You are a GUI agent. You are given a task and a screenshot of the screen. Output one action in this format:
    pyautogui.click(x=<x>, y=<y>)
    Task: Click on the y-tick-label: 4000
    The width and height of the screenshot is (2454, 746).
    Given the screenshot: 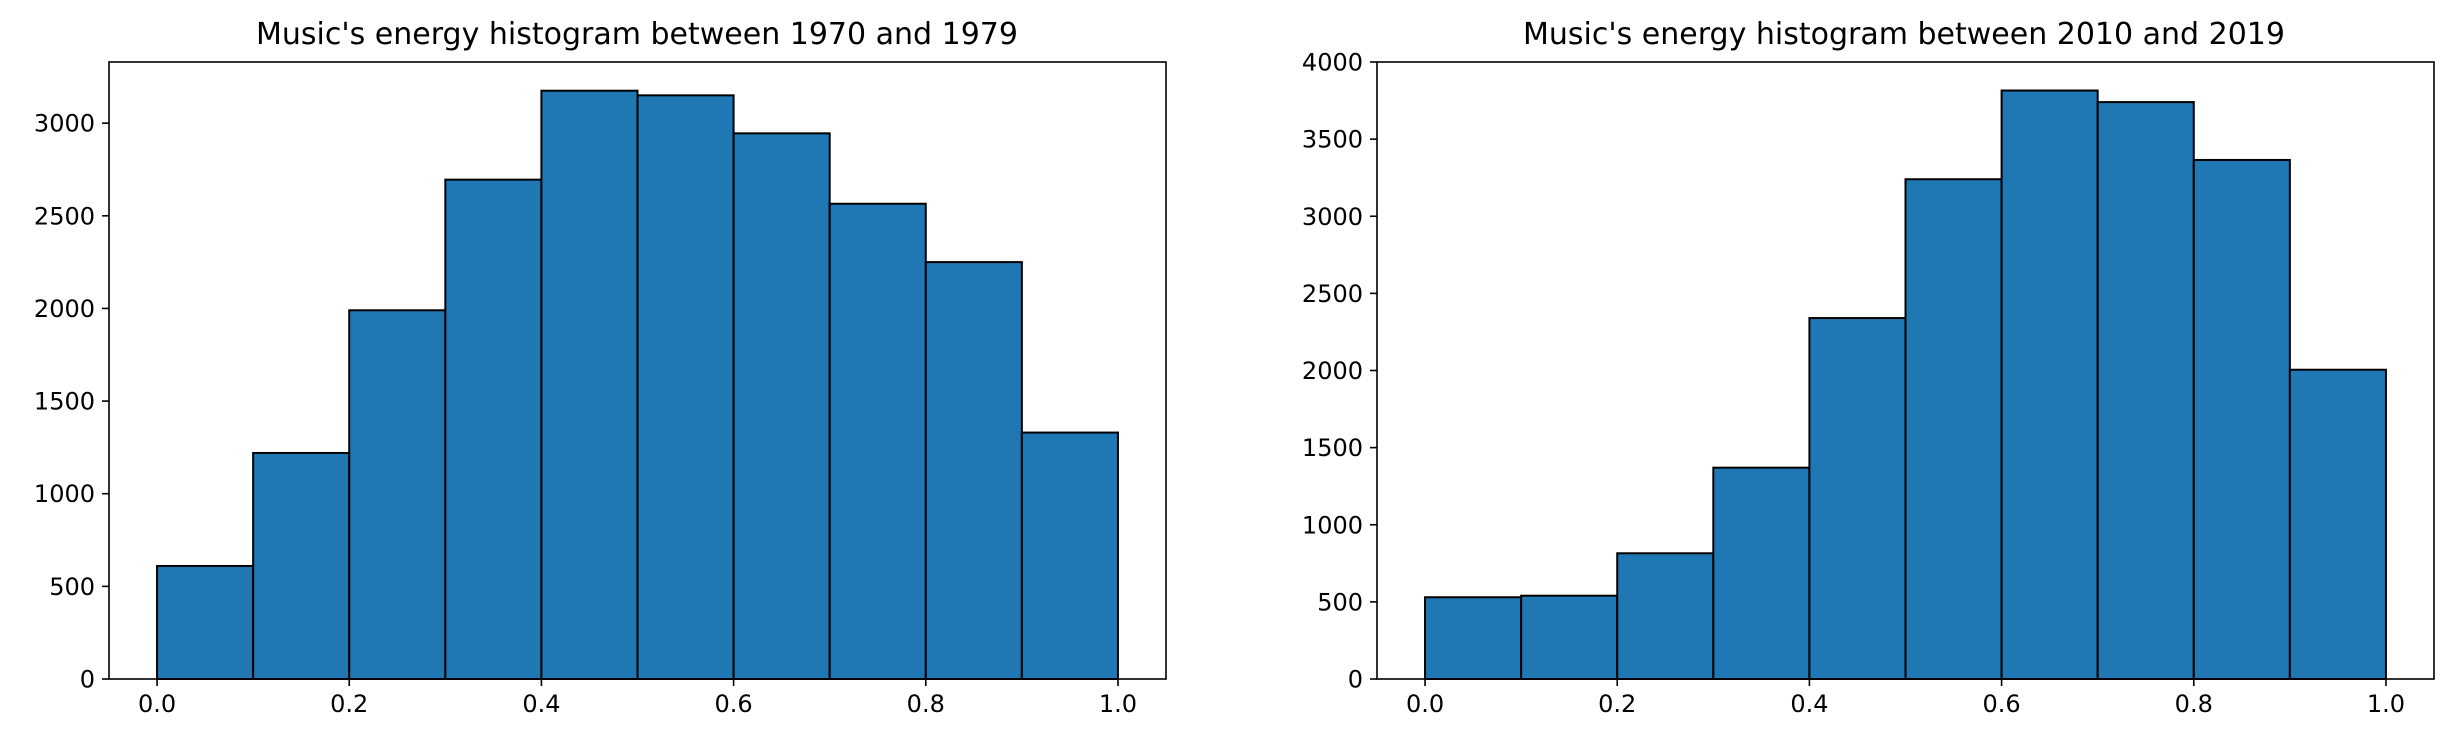 What is the action you would take?
    pyautogui.click(x=1332, y=63)
    